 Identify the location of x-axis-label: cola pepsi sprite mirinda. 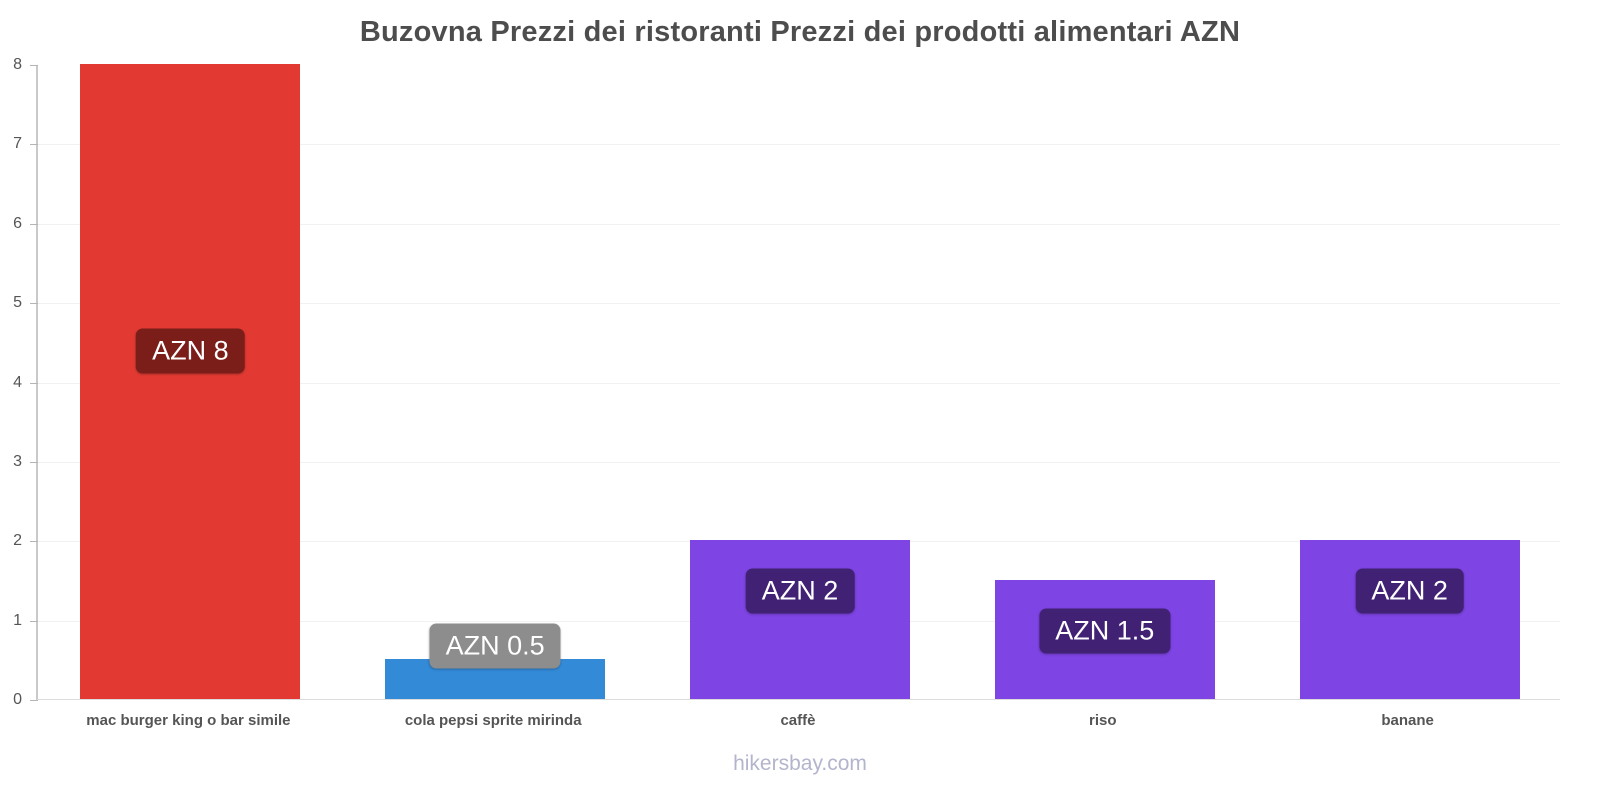
(493, 720).